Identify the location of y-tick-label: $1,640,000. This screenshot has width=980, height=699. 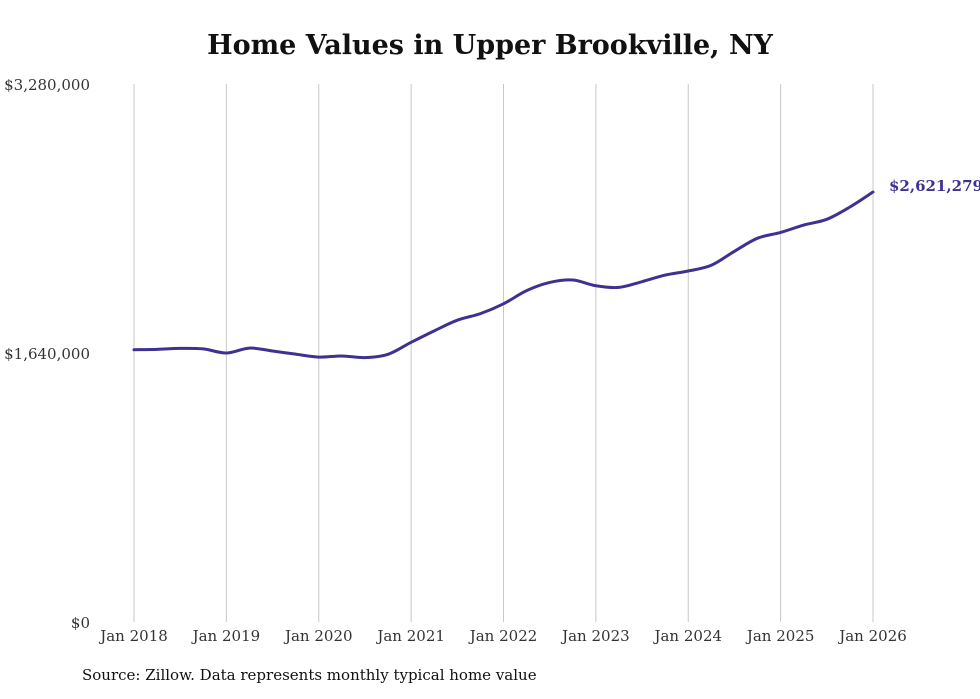
(47, 354).